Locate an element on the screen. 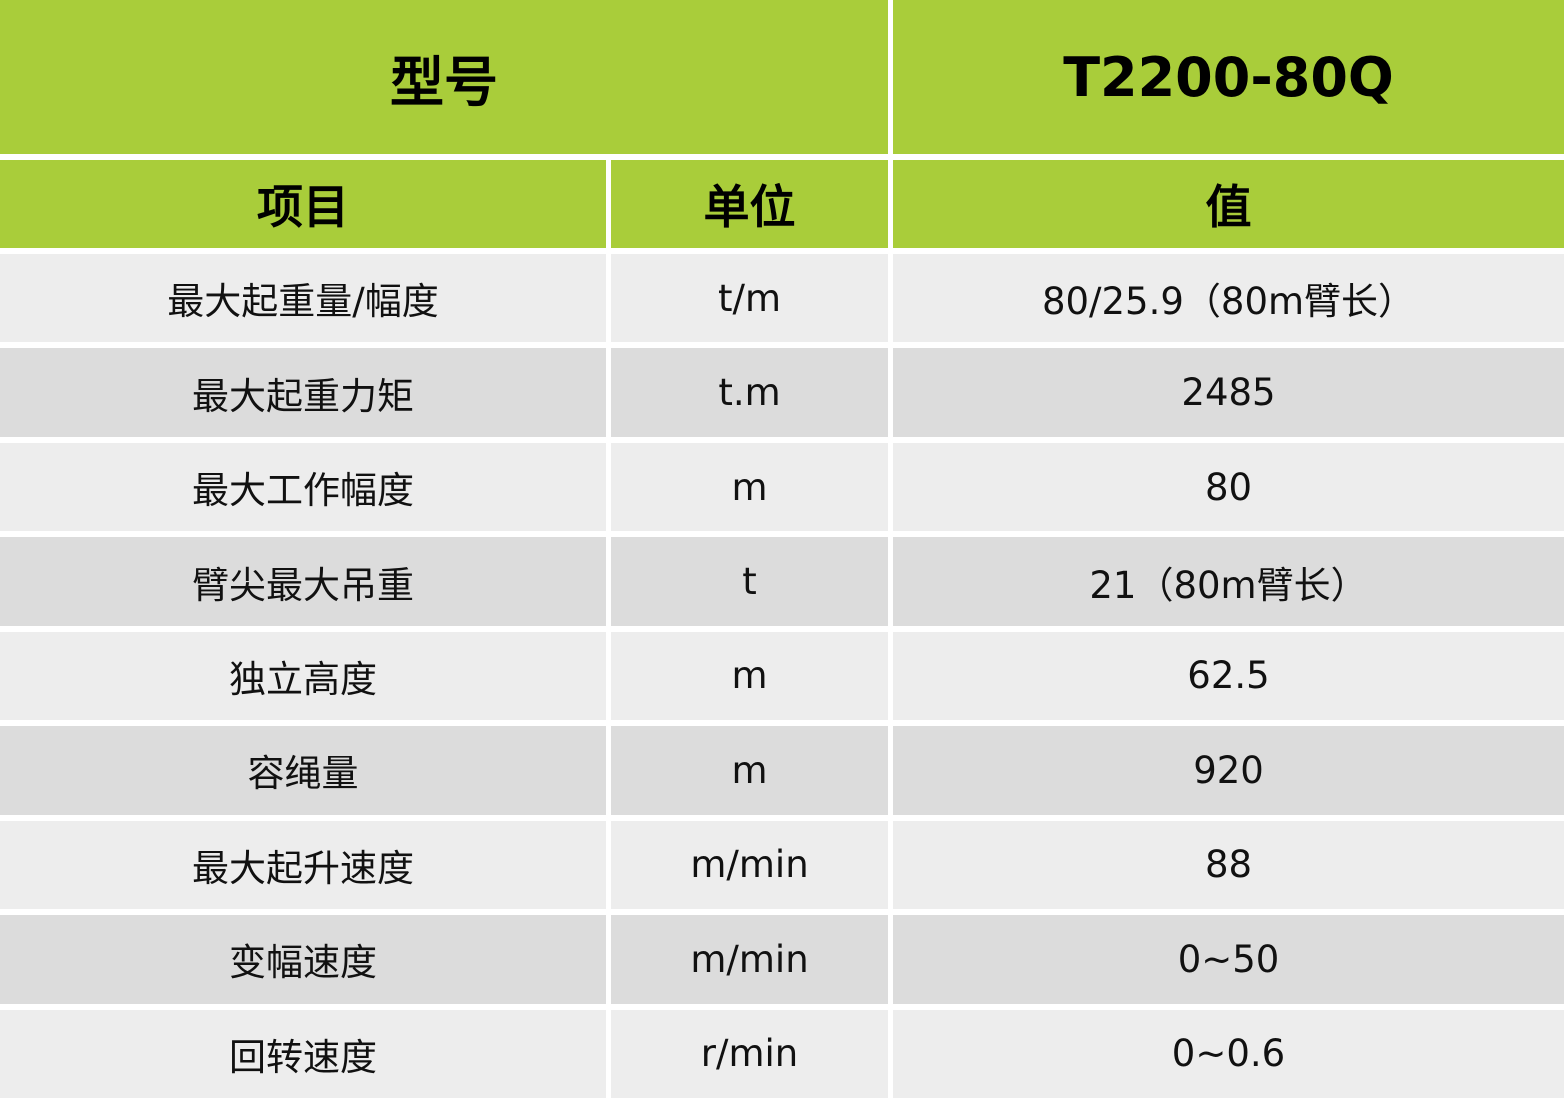  column-header-unit: 单位 is located at coordinates (749, 204).